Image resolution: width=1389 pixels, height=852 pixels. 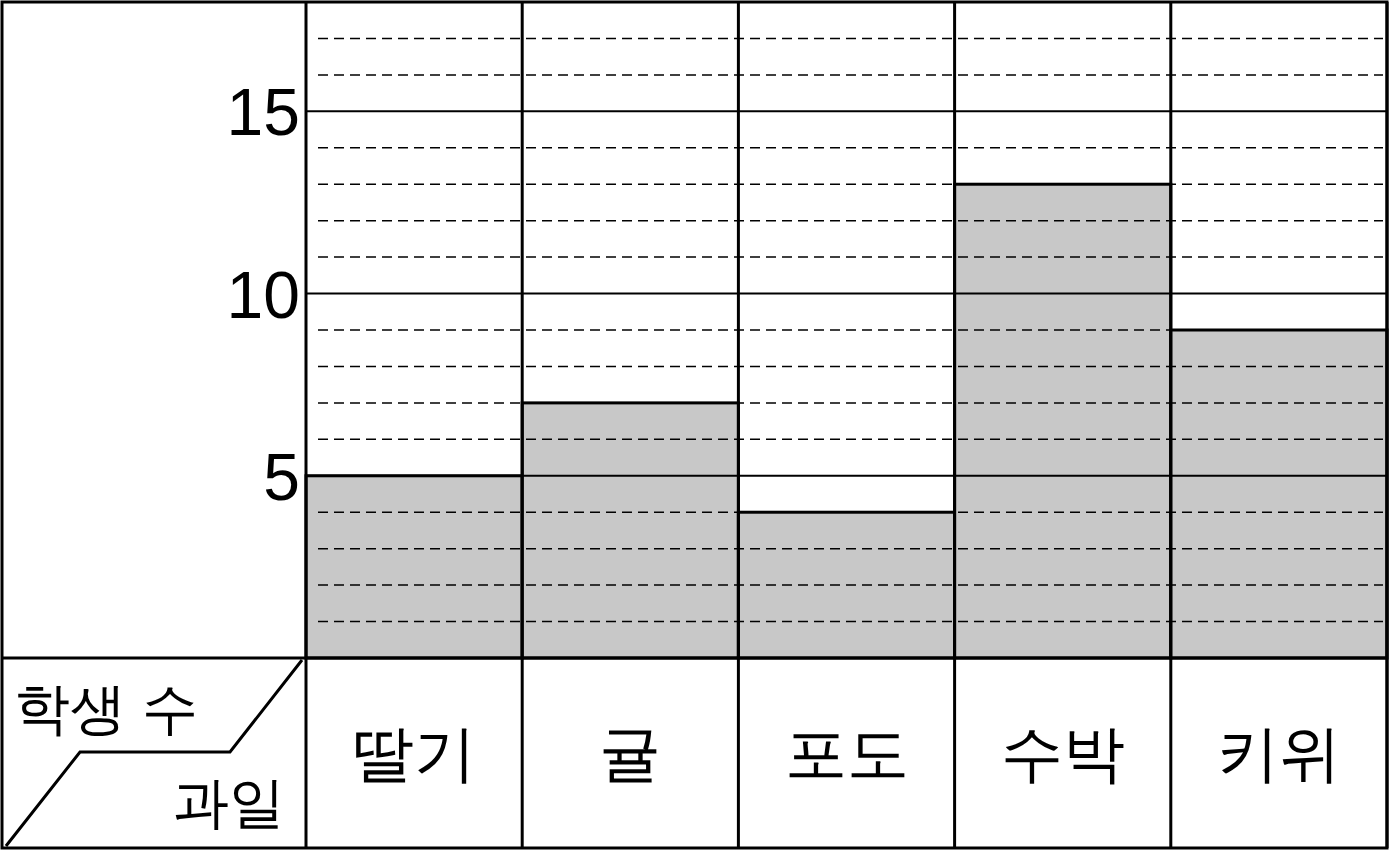 What do you see at coordinates (630, 753) in the screenshot?
I see `x-tick-label: 귤` at bounding box center [630, 753].